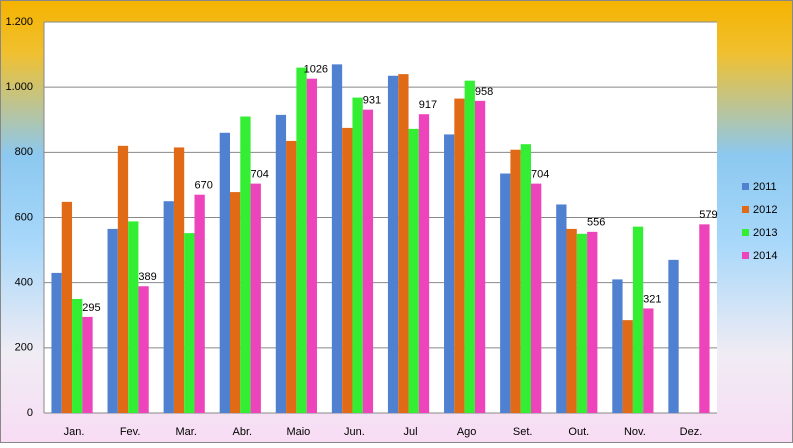 The width and height of the screenshot is (793, 448). What do you see at coordinates (74, 432) in the screenshot?
I see `x-tick-label: Jan.` at bounding box center [74, 432].